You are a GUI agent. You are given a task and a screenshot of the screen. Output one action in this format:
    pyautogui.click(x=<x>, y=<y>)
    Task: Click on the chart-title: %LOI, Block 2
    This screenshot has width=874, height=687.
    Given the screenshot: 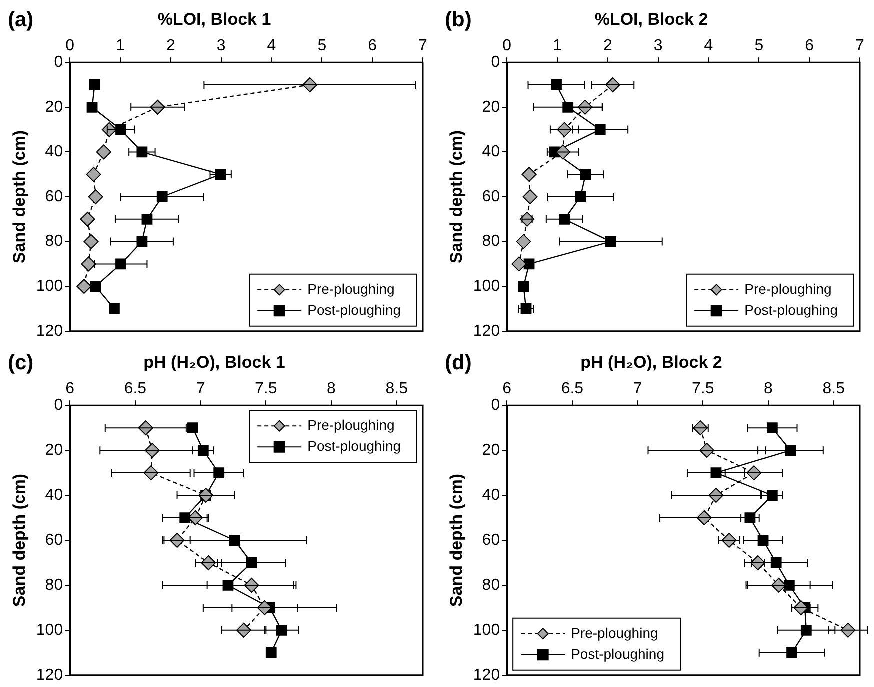 What is the action you would take?
    pyautogui.click(x=651, y=19)
    